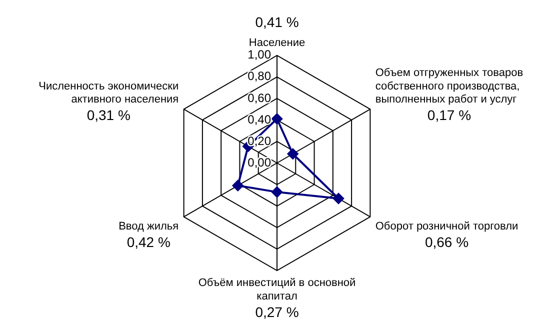 The width and height of the screenshot is (557, 332). I want to click on spoke-label: Численность экономически активного населения, so click(108, 93).